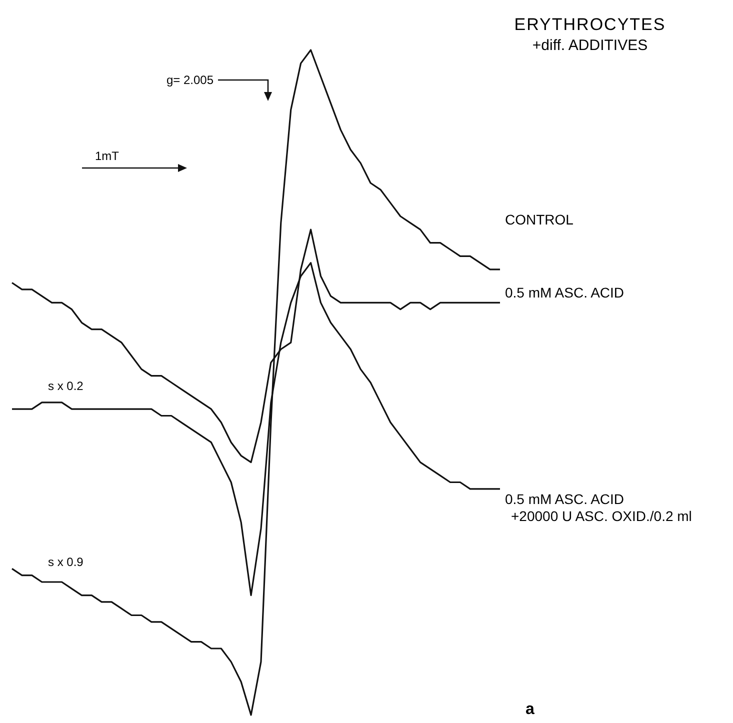 The width and height of the screenshot is (733, 723). What do you see at coordinates (530, 709) in the screenshot?
I see `text: a` at bounding box center [530, 709].